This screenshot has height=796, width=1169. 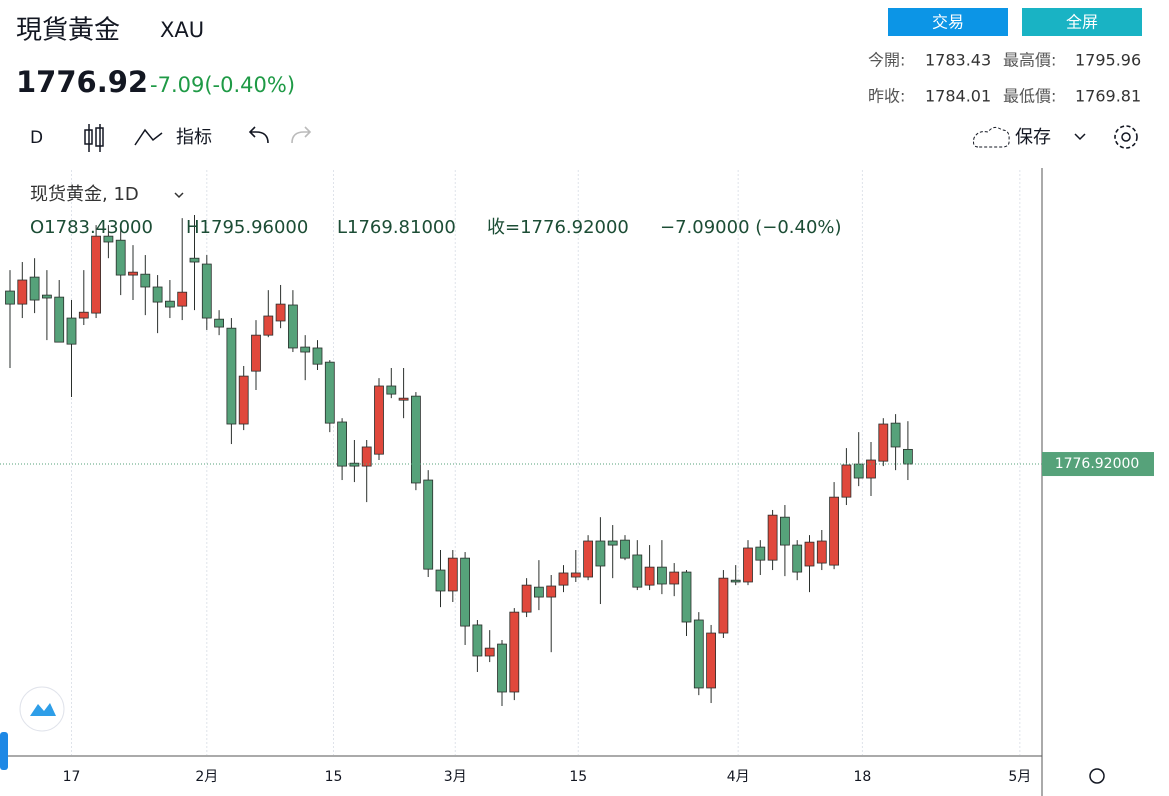 I want to click on save-dropdown, so click(x=1080, y=137).